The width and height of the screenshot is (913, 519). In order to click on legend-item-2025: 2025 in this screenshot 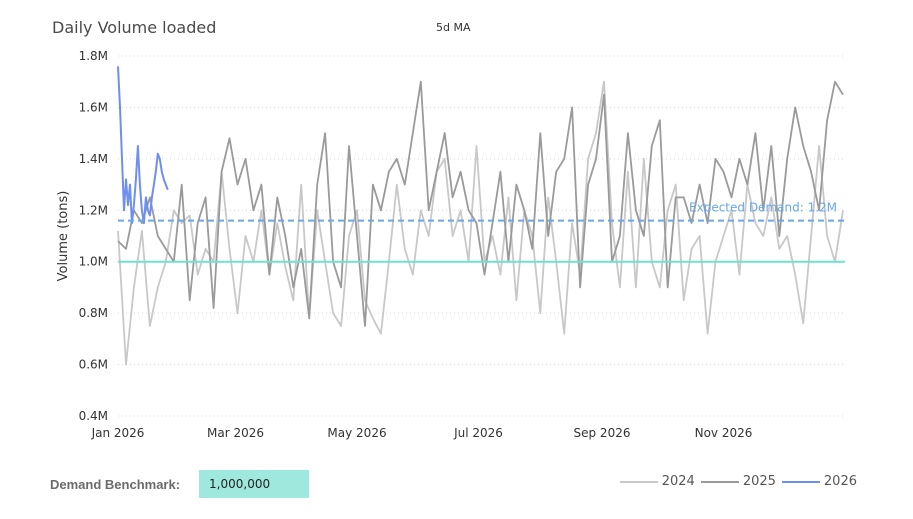, I will do `click(738, 481)`.